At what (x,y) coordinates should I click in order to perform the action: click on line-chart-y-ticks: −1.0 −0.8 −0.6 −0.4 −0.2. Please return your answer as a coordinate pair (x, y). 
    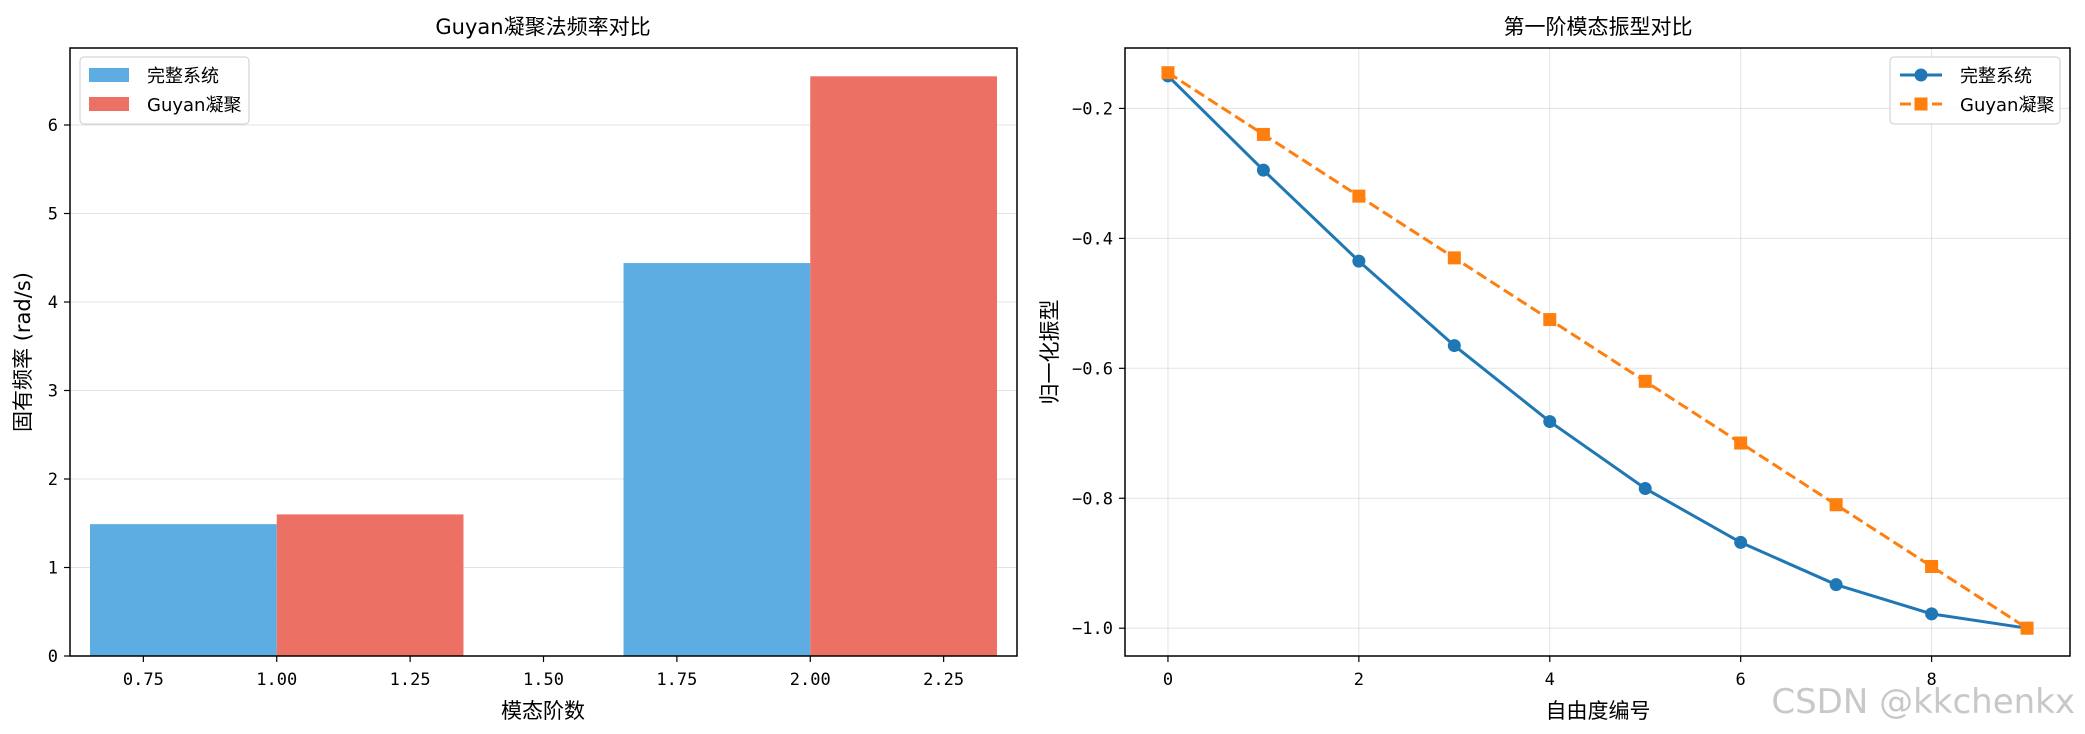
    Looking at the image, I should click on (1098, 369).